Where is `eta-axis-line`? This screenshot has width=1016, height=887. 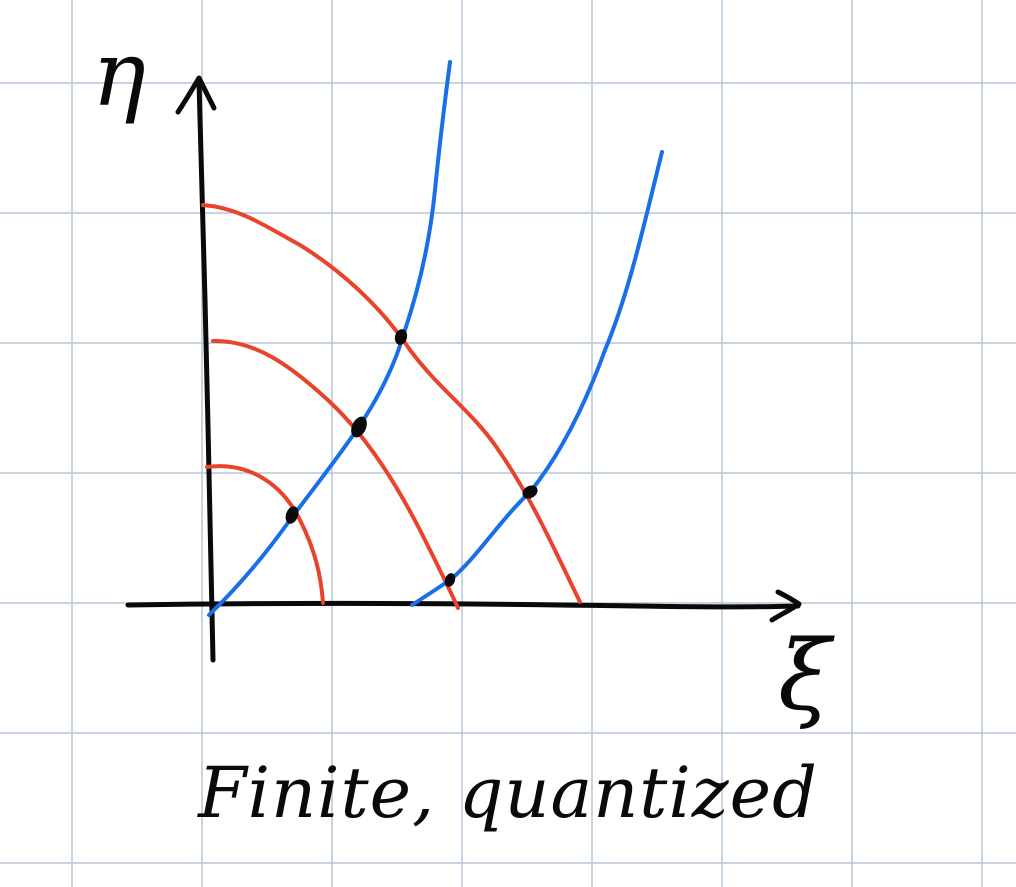 eta-axis-line is located at coordinates (206, 371).